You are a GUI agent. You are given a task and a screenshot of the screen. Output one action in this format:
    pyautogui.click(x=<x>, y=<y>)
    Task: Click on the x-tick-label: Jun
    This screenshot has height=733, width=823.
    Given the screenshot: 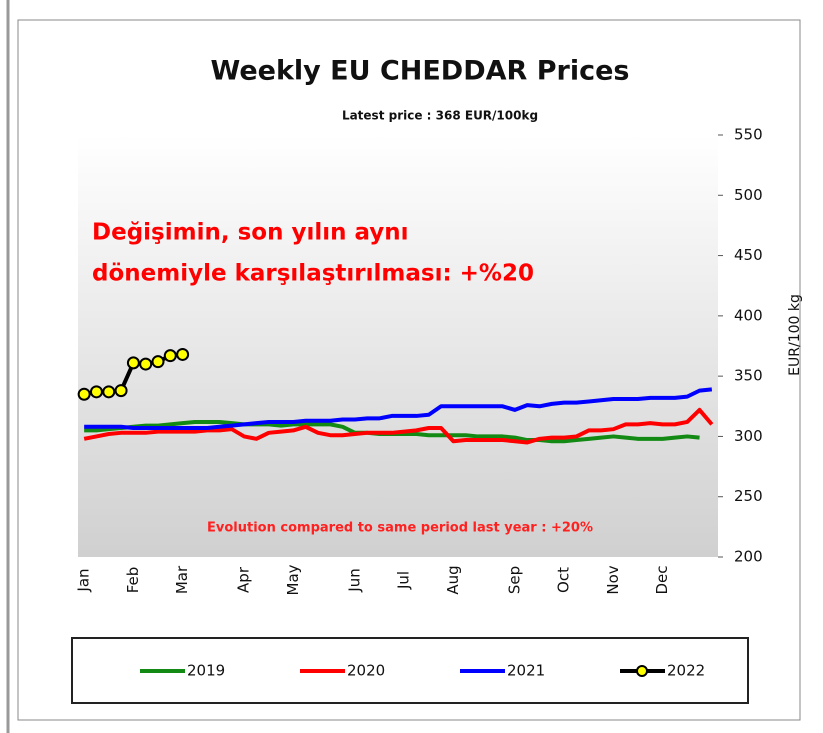 What is the action you would take?
    pyautogui.click(x=354, y=580)
    